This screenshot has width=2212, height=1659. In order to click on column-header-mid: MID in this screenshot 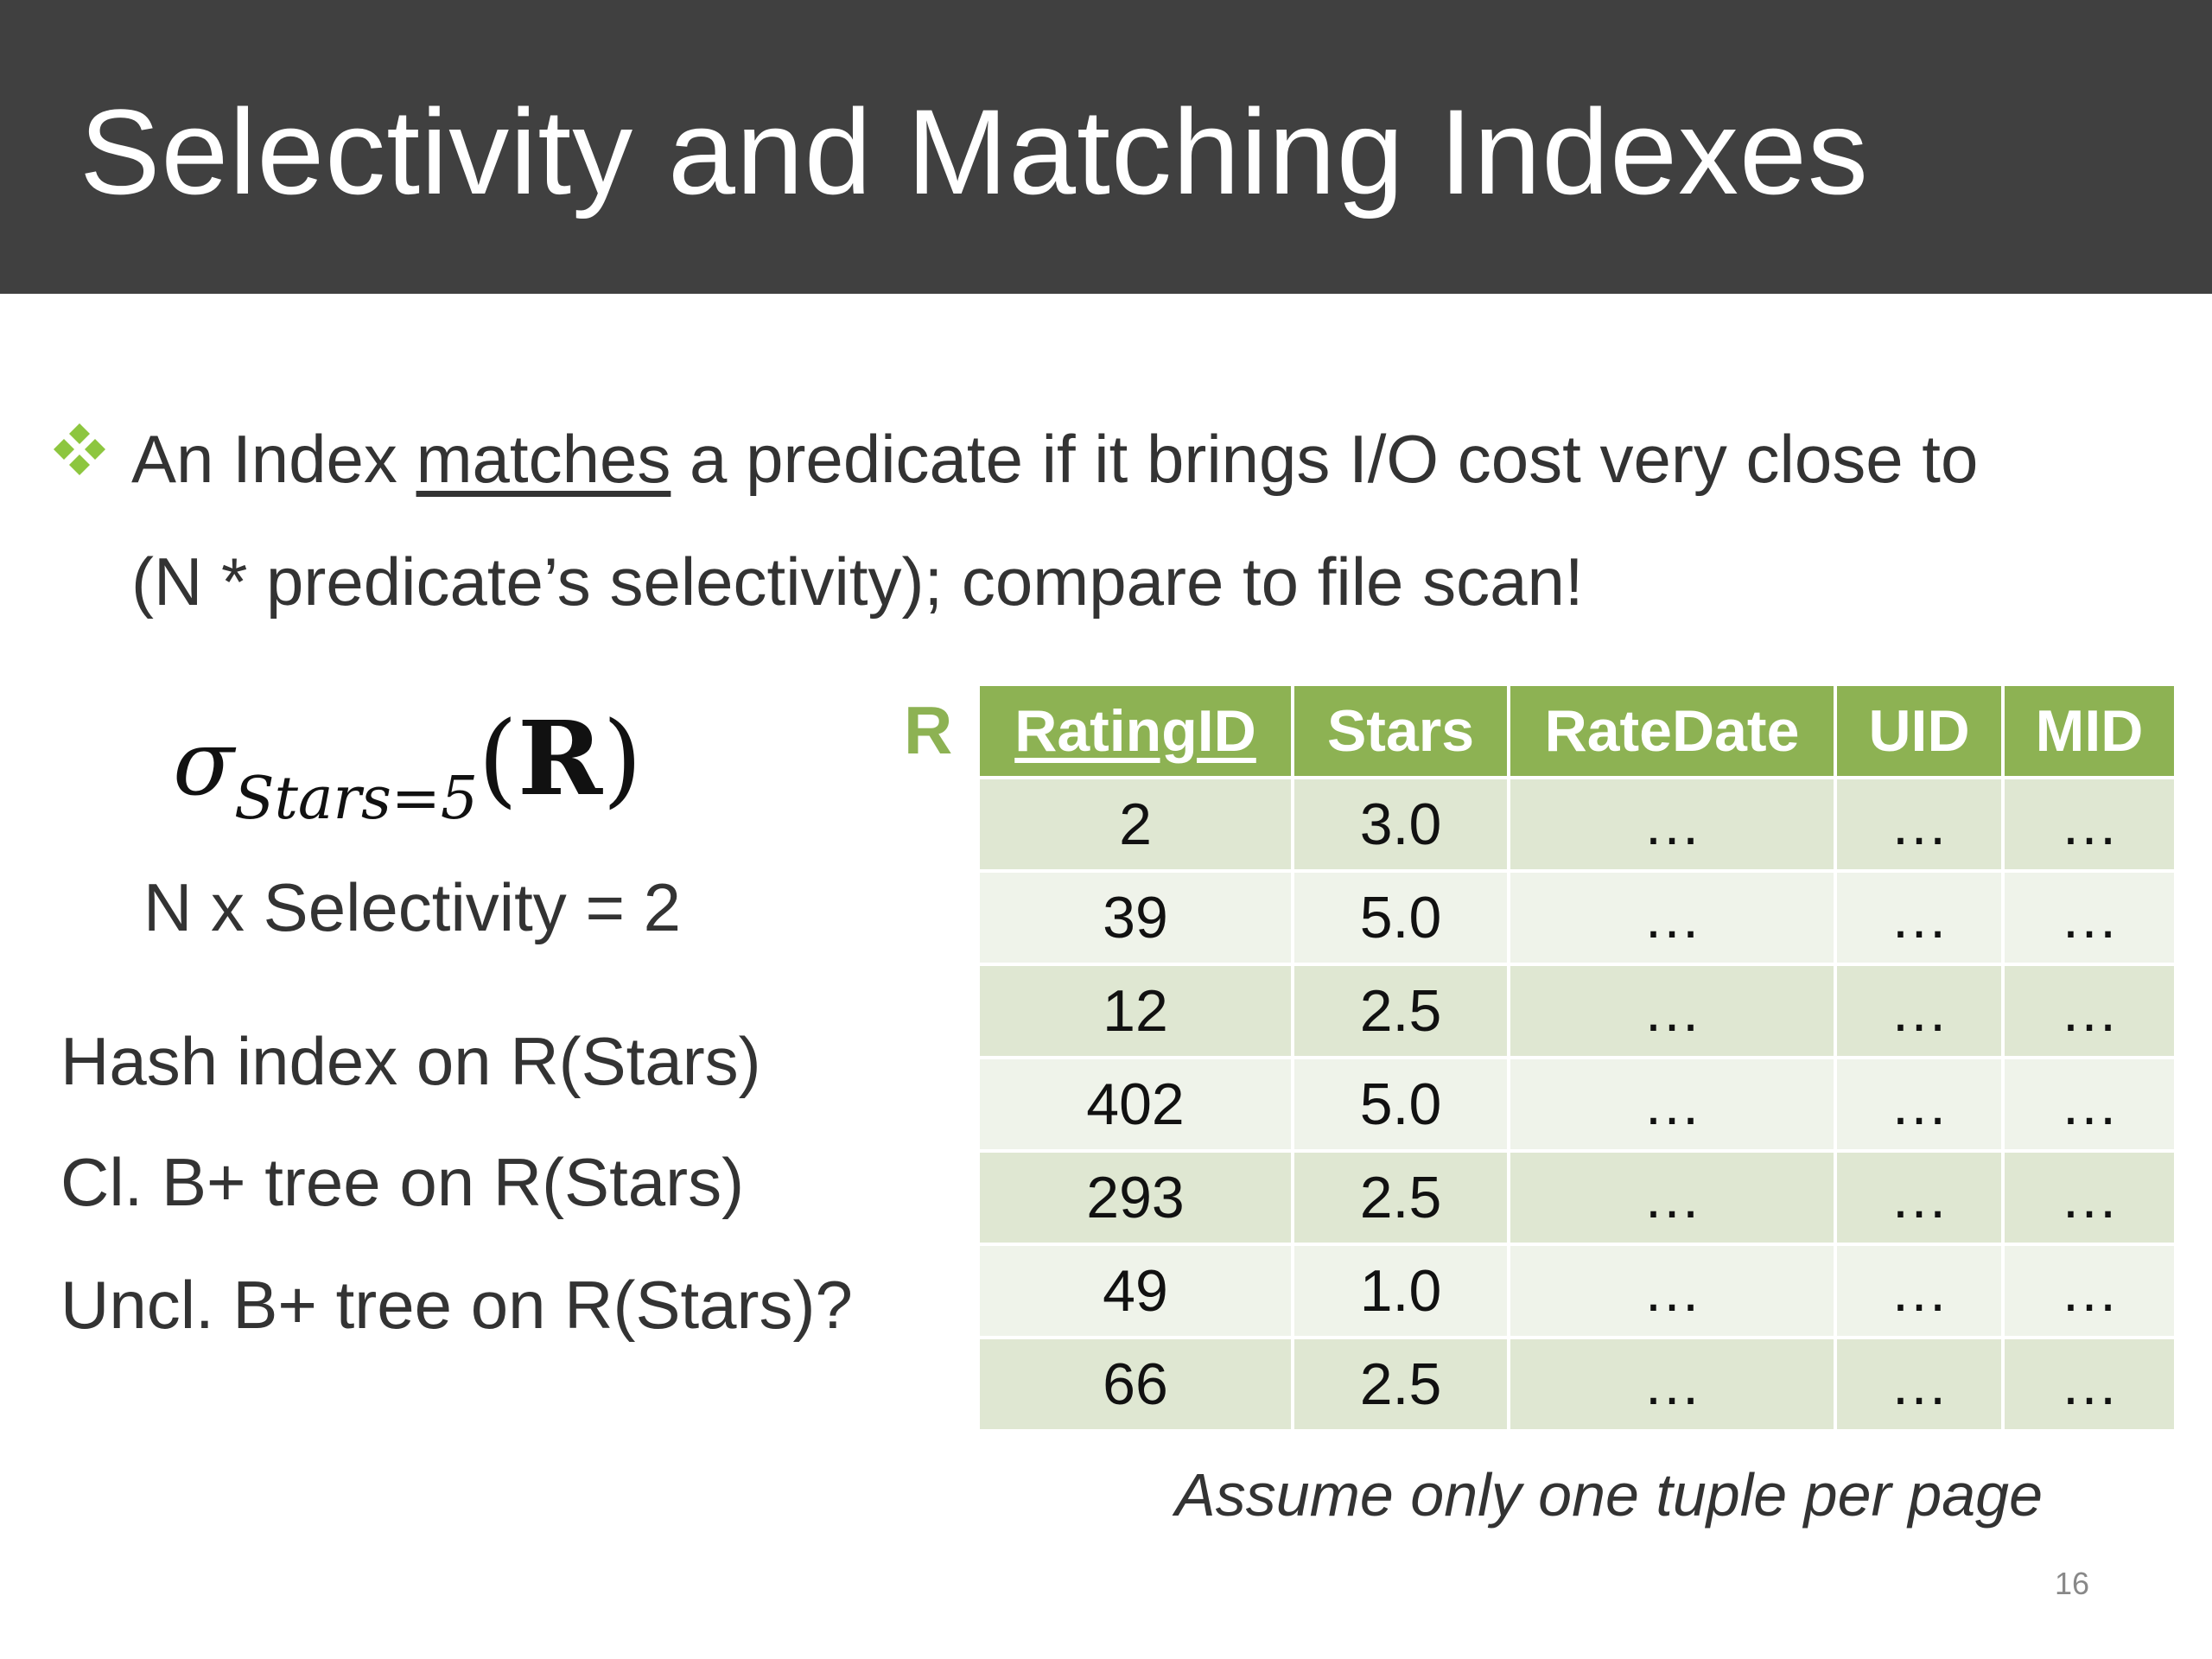, I will do `click(2089, 731)`.